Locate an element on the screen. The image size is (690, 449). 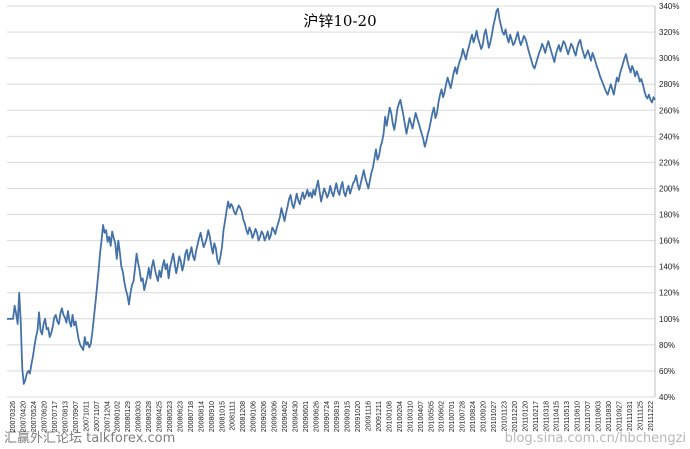
y-tick-label: 220% is located at coordinates (669, 162).